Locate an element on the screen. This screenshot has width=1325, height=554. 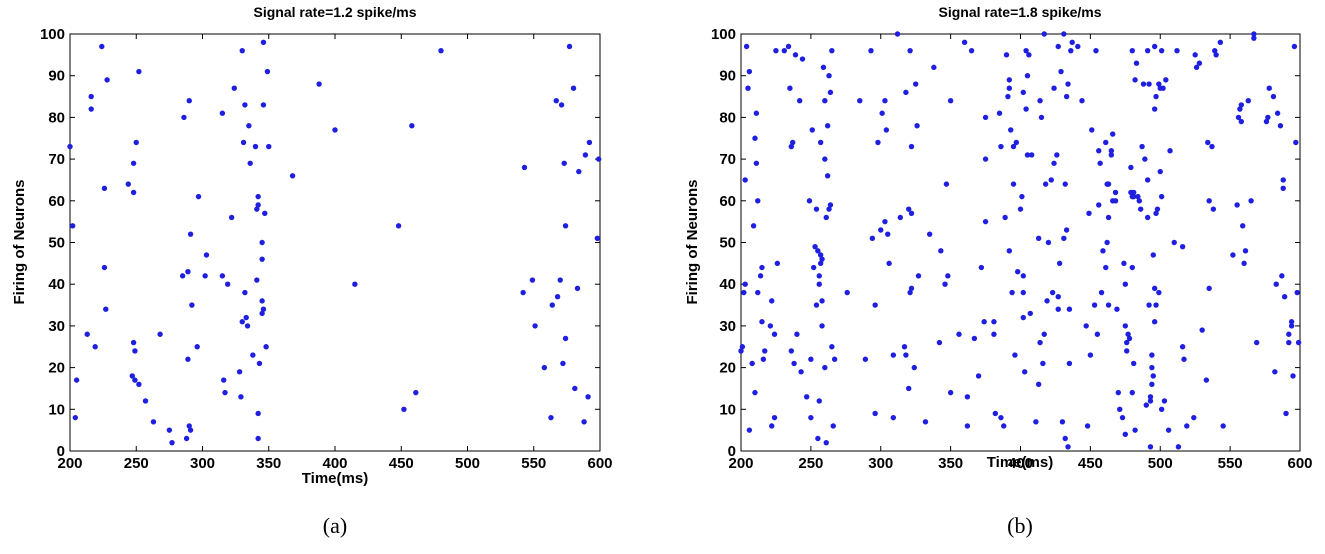
x-tick-label: 350 is located at coordinates (950, 463).